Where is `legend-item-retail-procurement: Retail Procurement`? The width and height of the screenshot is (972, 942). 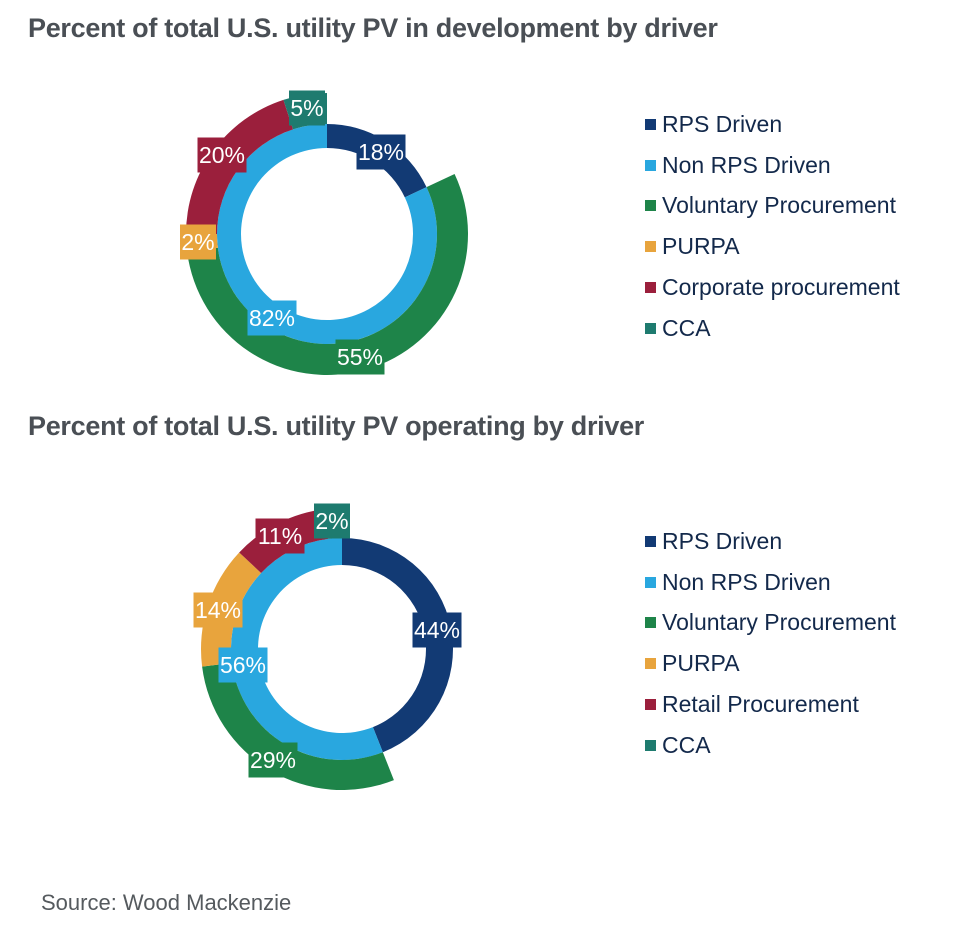
legend-item-retail-procurement: Retail Procurement is located at coordinates (770, 704).